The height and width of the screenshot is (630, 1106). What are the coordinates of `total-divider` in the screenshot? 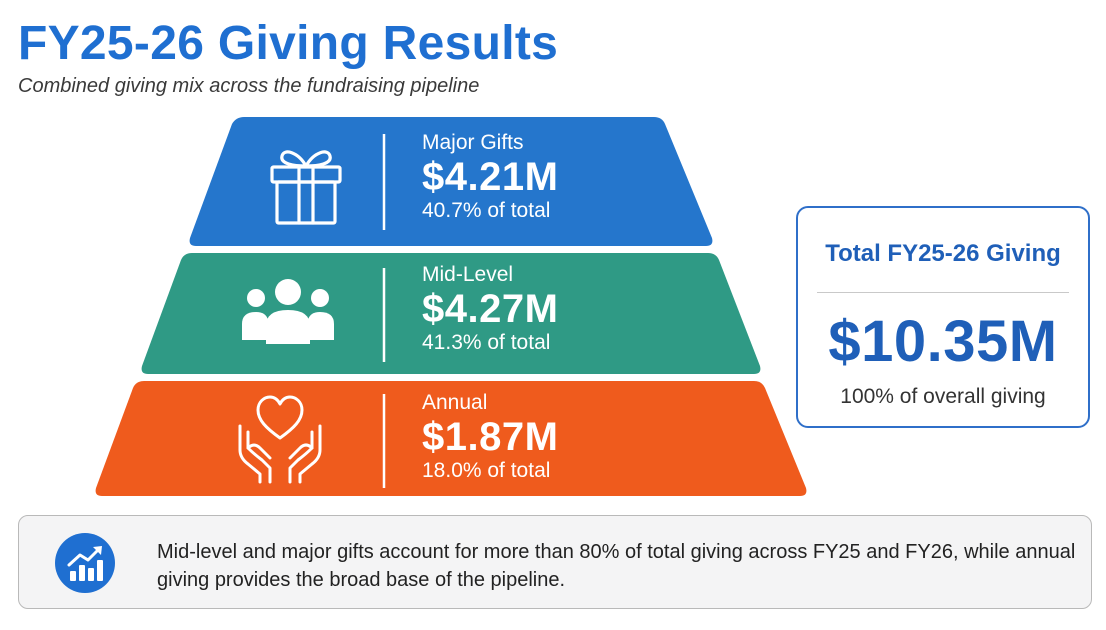 It's located at (943, 292).